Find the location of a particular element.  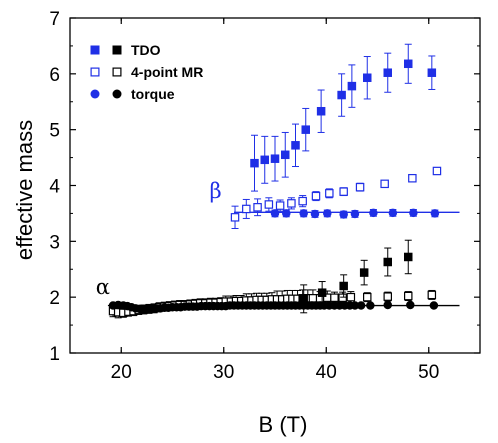

y-tick-label: 7 is located at coordinates (54, 19).